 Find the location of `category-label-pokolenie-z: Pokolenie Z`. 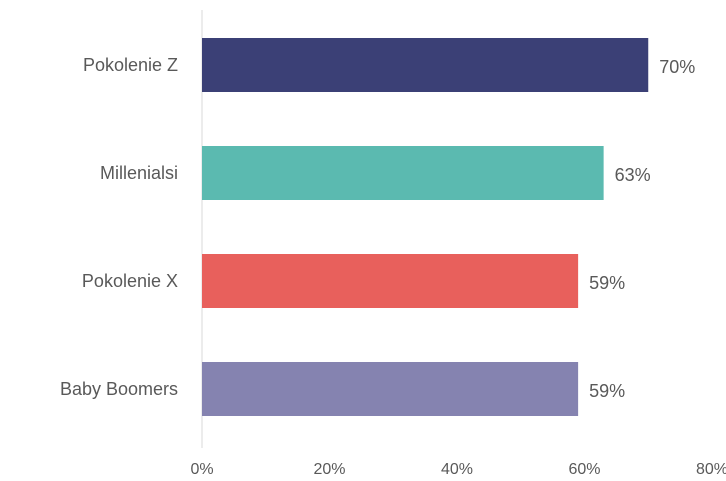

category-label-pokolenie-z: Pokolenie Z is located at coordinates (130, 65).